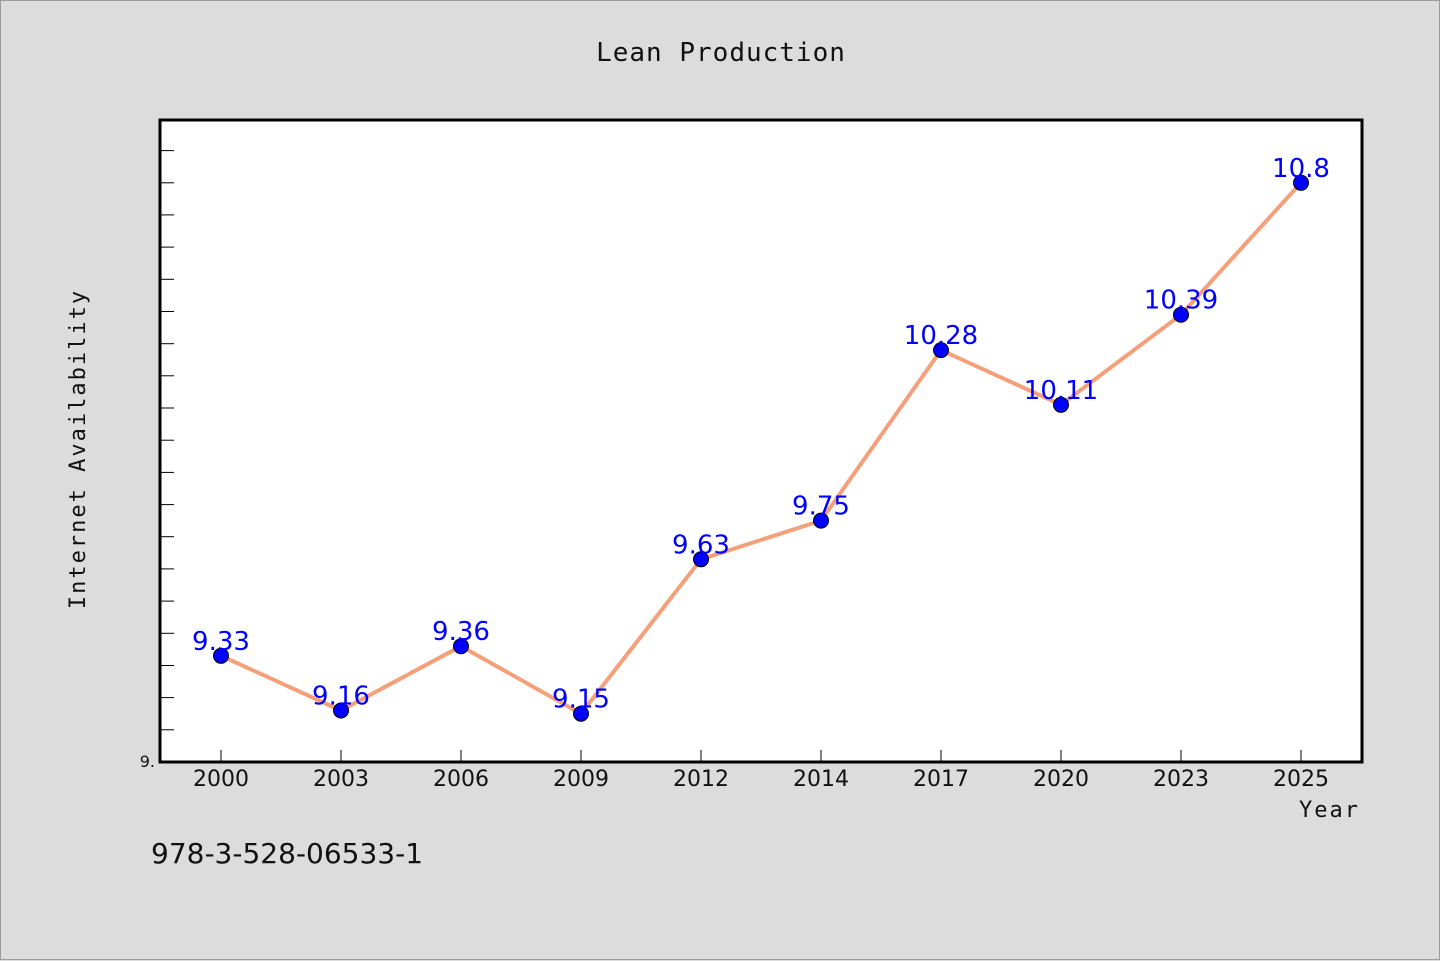 The width and height of the screenshot is (1440, 961). What do you see at coordinates (341, 779) in the screenshot?
I see `x-tick-label: 2003` at bounding box center [341, 779].